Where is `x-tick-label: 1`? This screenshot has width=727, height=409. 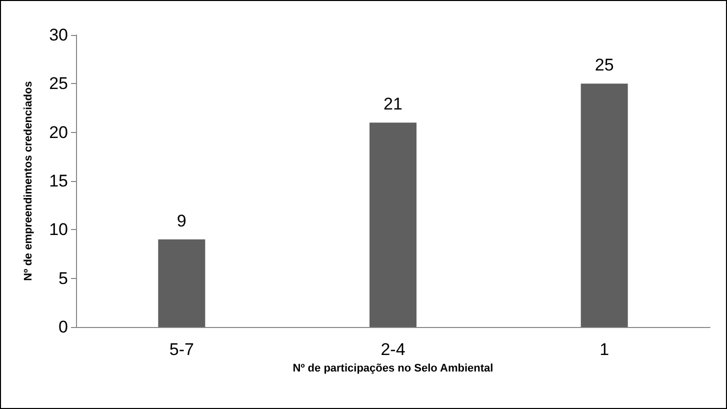
x-tick-label: 1 is located at coordinates (605, 349).